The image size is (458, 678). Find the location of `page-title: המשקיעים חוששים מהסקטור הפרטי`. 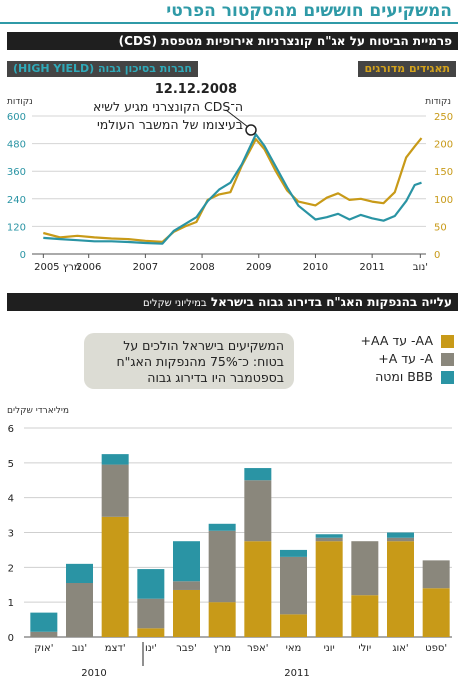

page-title: המשקיעים חוששים מהסקטור הפרטי is located at coordinates (309, 11).